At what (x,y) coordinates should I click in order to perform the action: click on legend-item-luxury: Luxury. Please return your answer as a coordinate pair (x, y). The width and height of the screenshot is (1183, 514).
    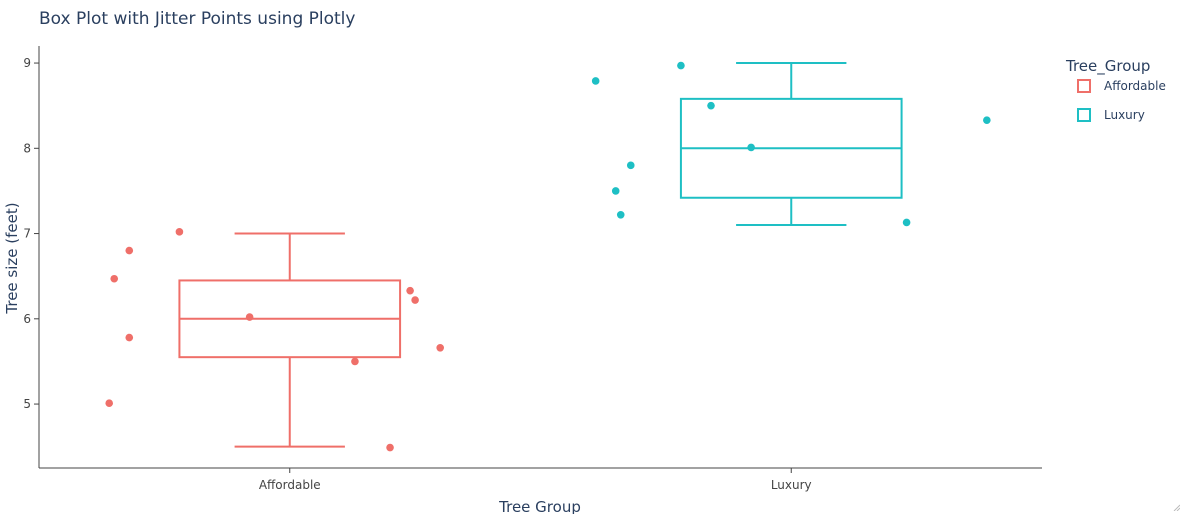
    Looking at the image, I should click on (1111, 115).